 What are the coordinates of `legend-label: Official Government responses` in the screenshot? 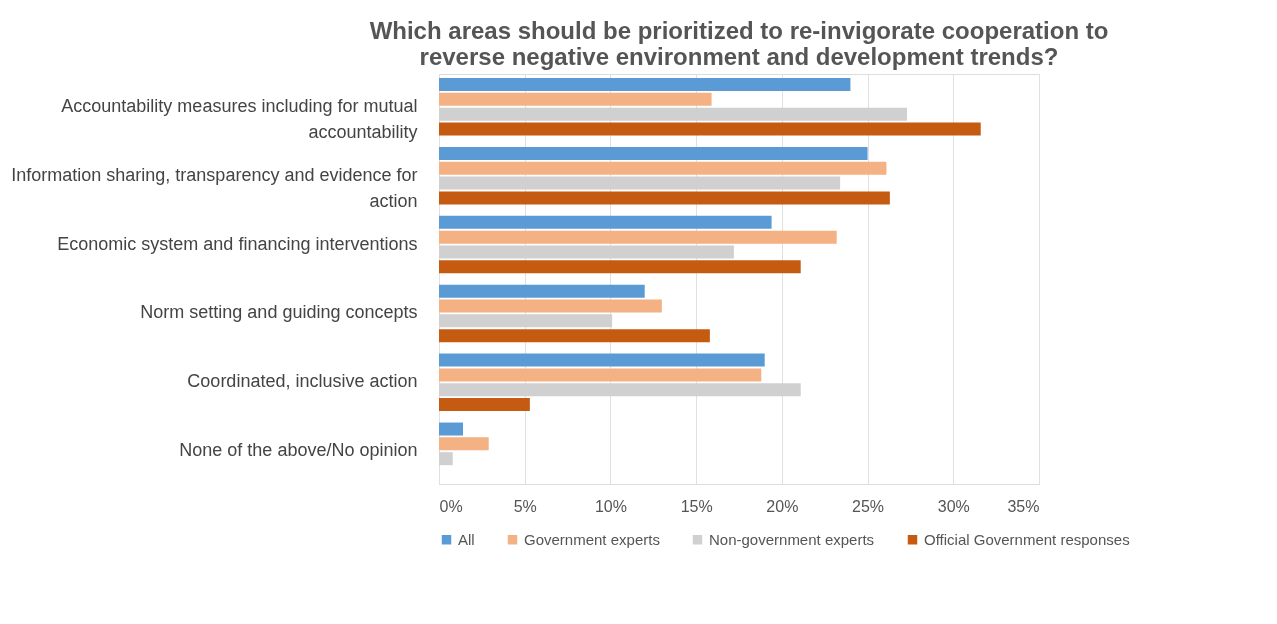 It's located at (1027, 539).